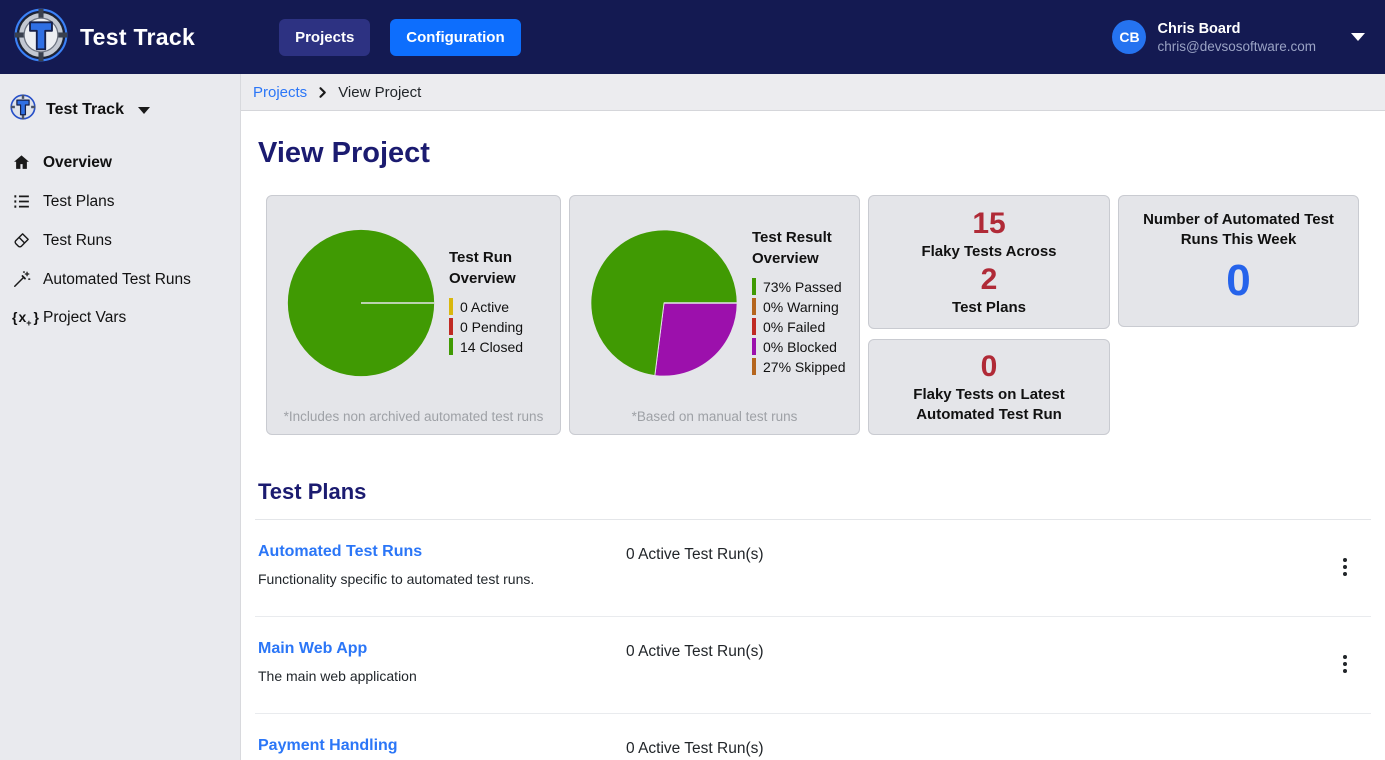  Describe the element at coordinates (1236, 46) in the screenshot. I see `user-email: chris@devsosoftware.com` at that location.